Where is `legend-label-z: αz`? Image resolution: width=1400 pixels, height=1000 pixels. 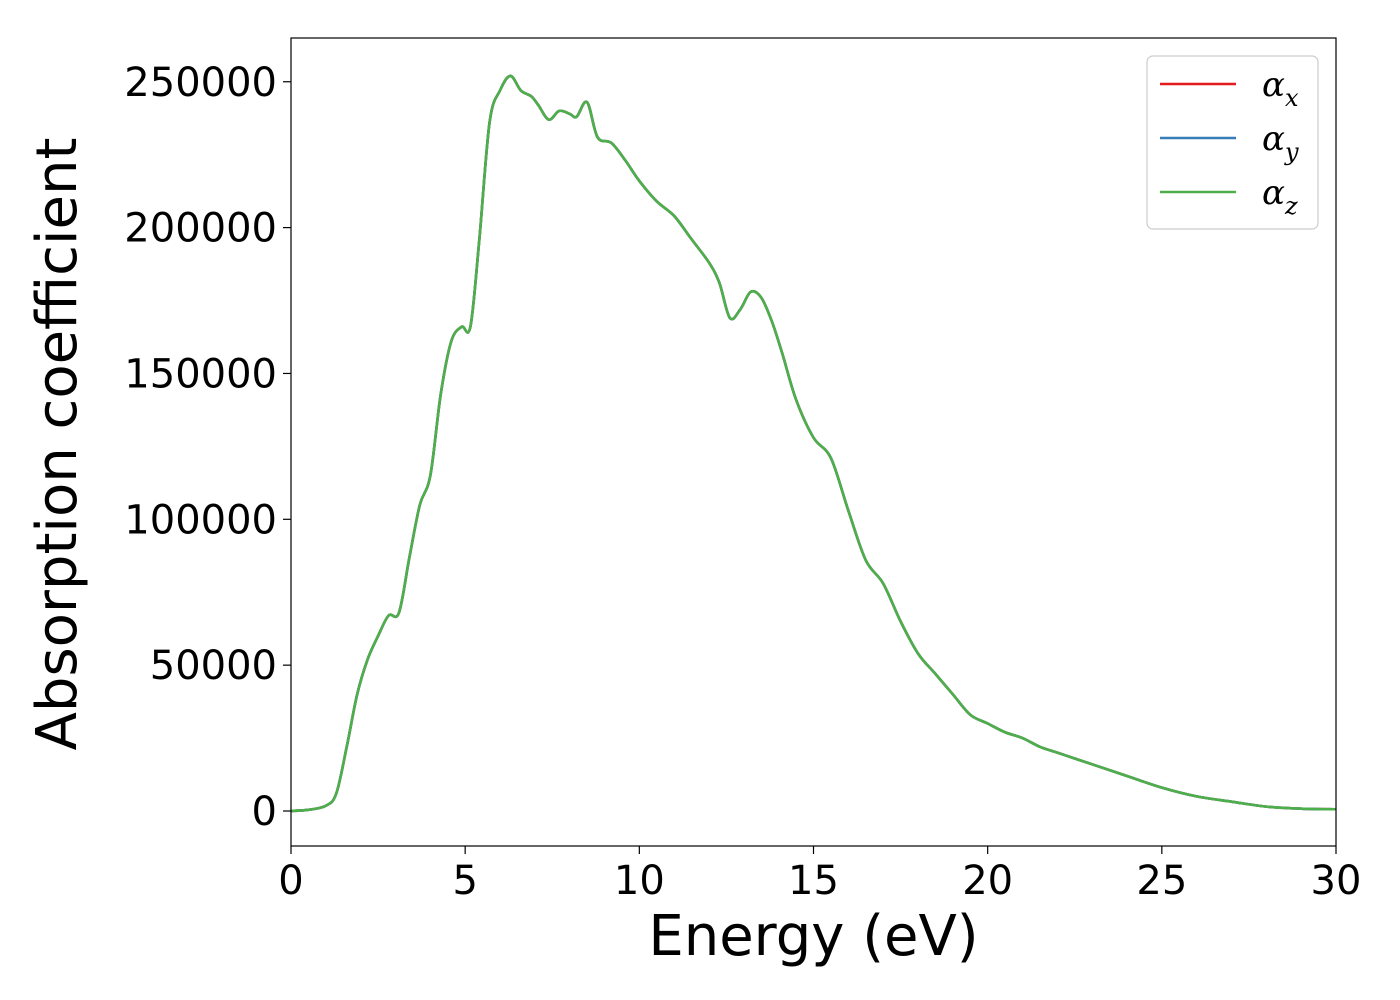 legend-label-z: αz is located at coordinates (1280, 196).